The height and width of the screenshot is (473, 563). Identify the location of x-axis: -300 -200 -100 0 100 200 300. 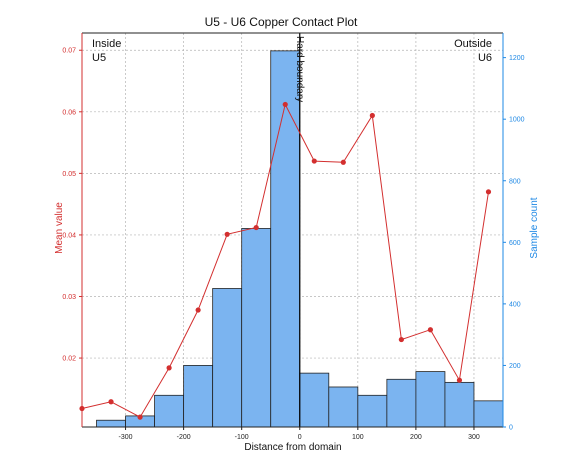
(299, 434).